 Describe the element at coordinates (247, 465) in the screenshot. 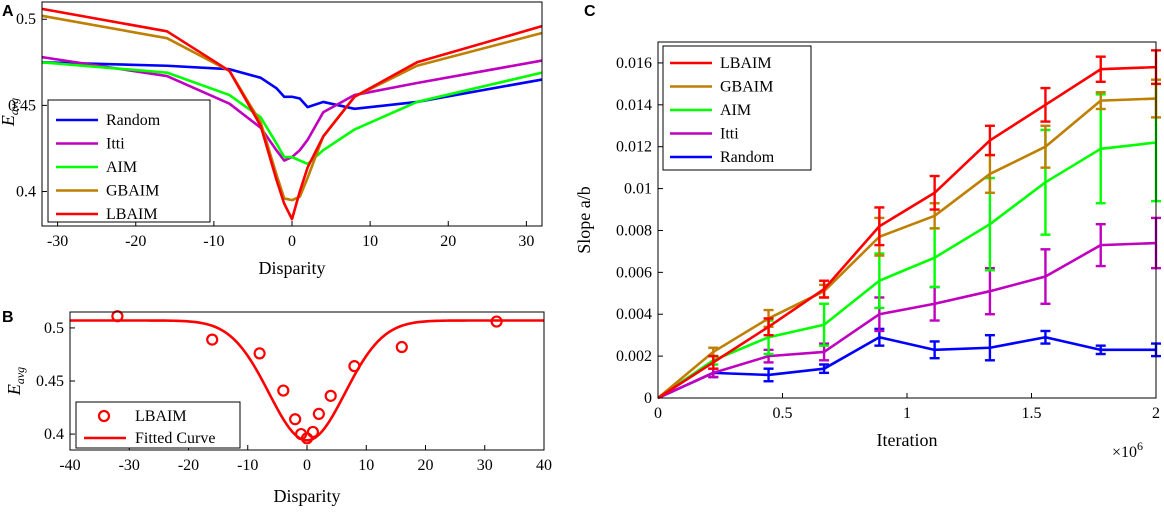

I see `panel-b-xtick-label: -10` at that location.